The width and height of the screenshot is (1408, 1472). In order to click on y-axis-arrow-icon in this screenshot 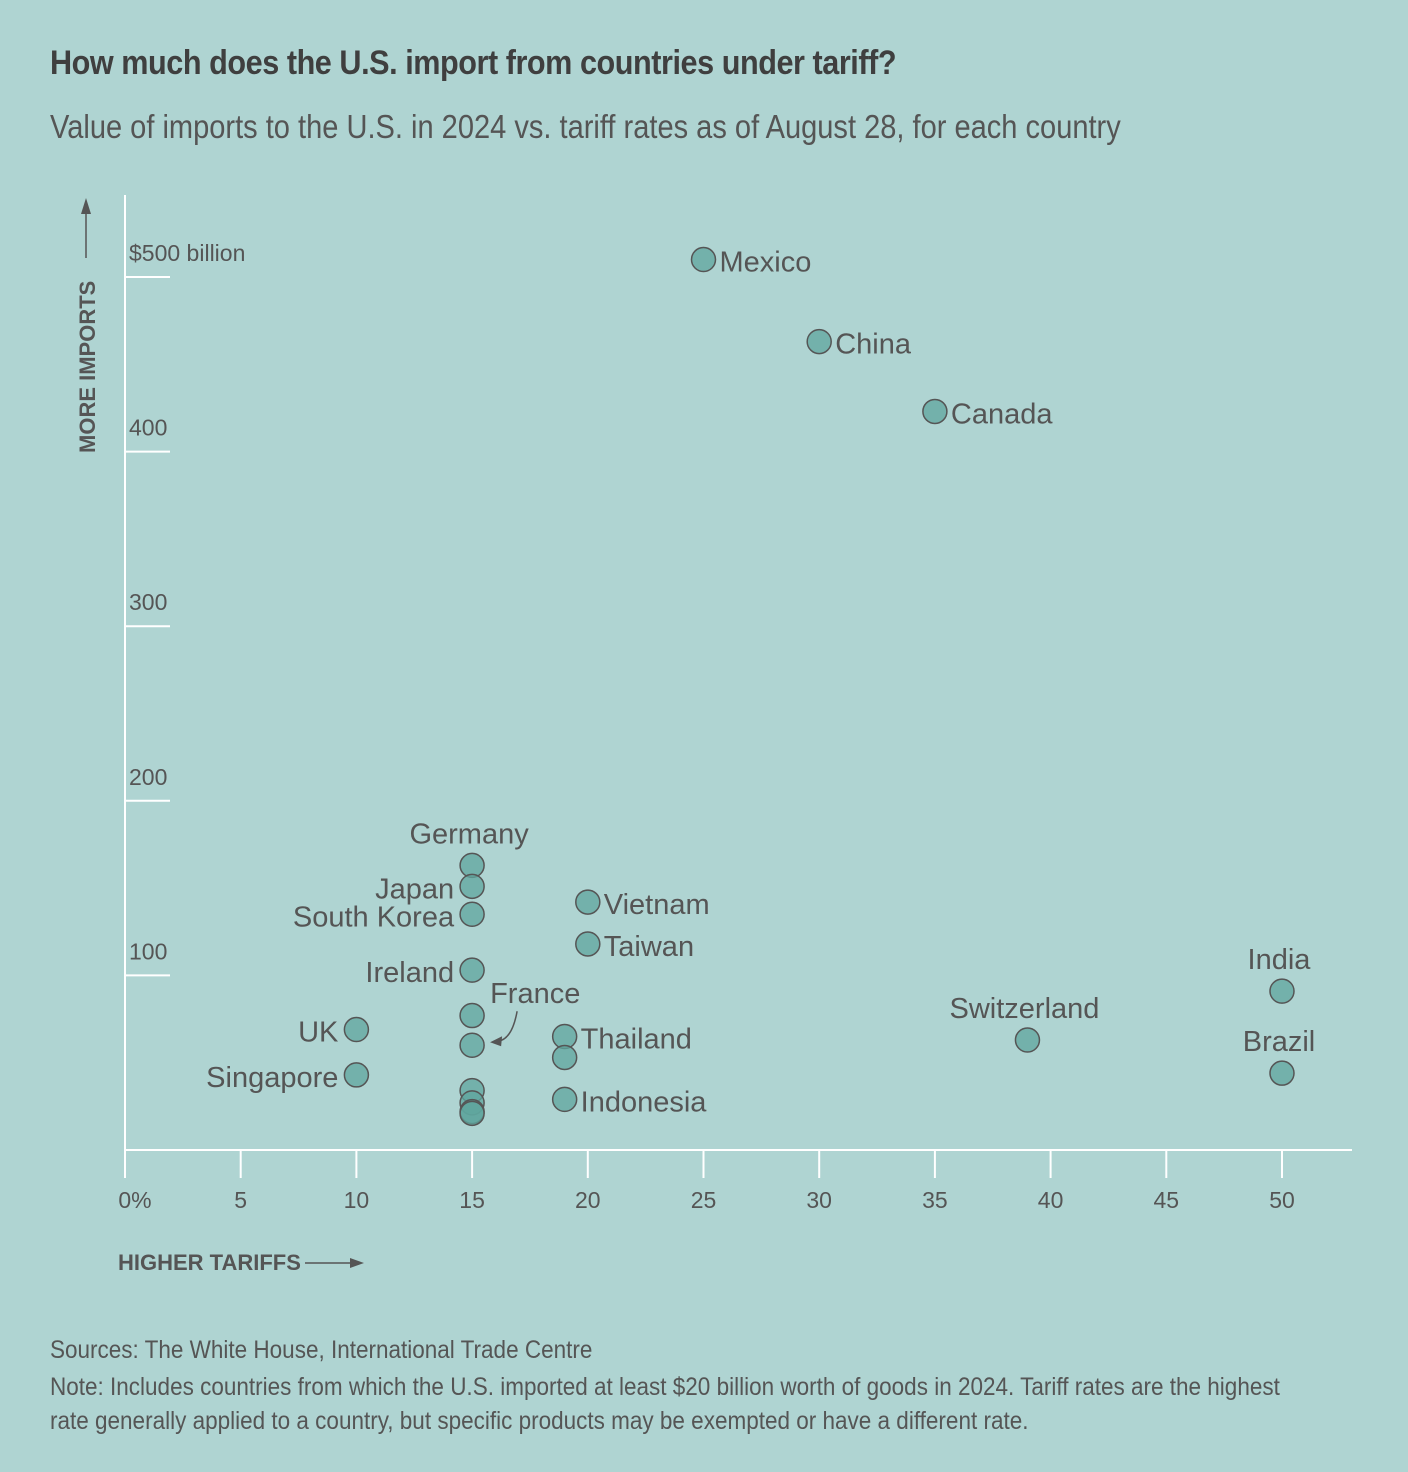, I will do `click(86, 206)`.